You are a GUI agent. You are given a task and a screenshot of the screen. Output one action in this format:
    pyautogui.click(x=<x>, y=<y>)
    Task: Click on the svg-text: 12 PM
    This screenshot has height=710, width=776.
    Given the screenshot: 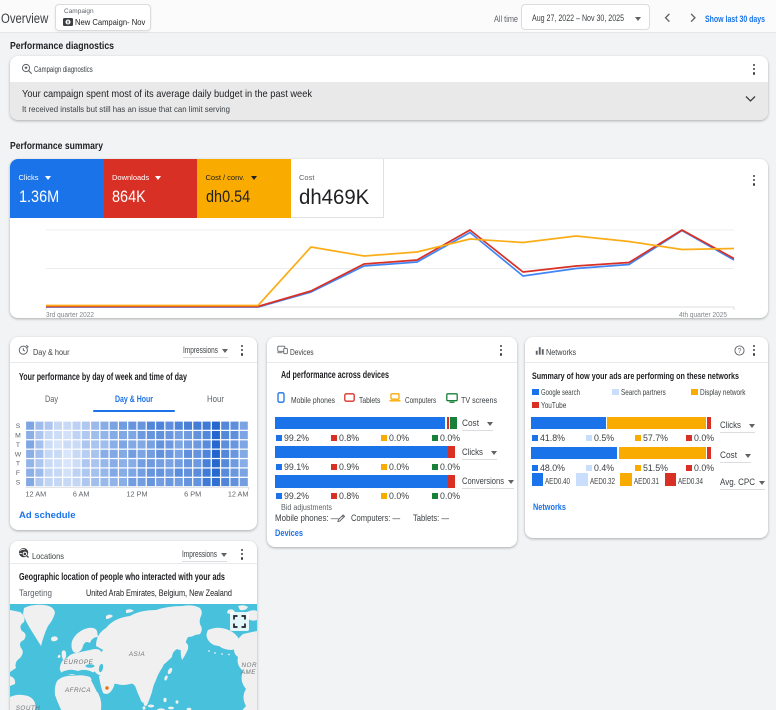 What is the action you would take?
    pyautogui.click(x=136, y=494)
    